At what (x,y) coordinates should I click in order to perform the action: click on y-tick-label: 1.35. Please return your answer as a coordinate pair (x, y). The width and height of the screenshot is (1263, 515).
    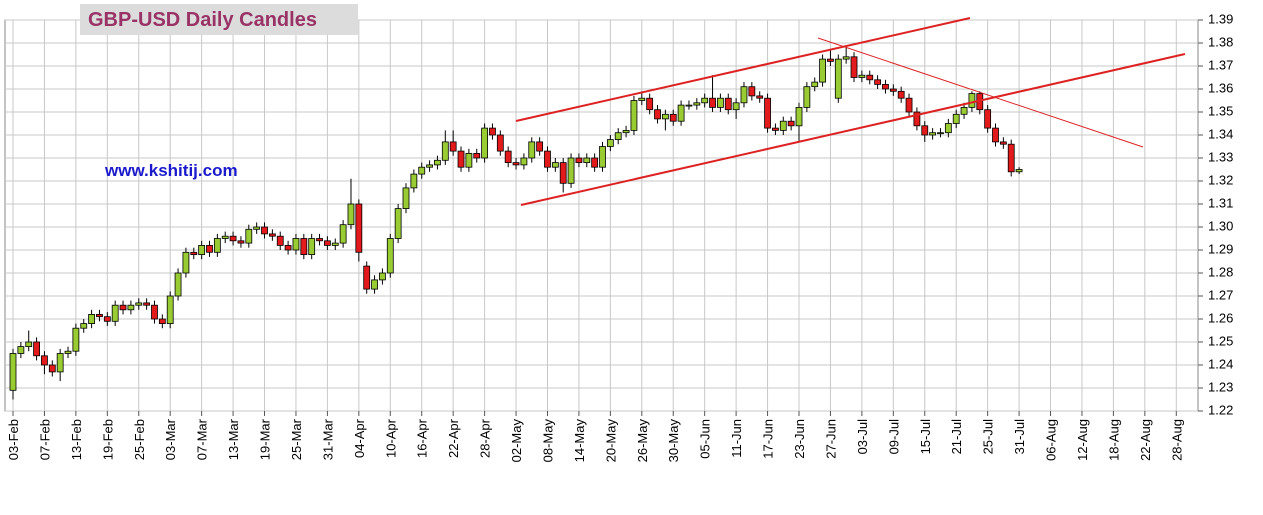
    Looking at the image, I should click on (1220, 110).